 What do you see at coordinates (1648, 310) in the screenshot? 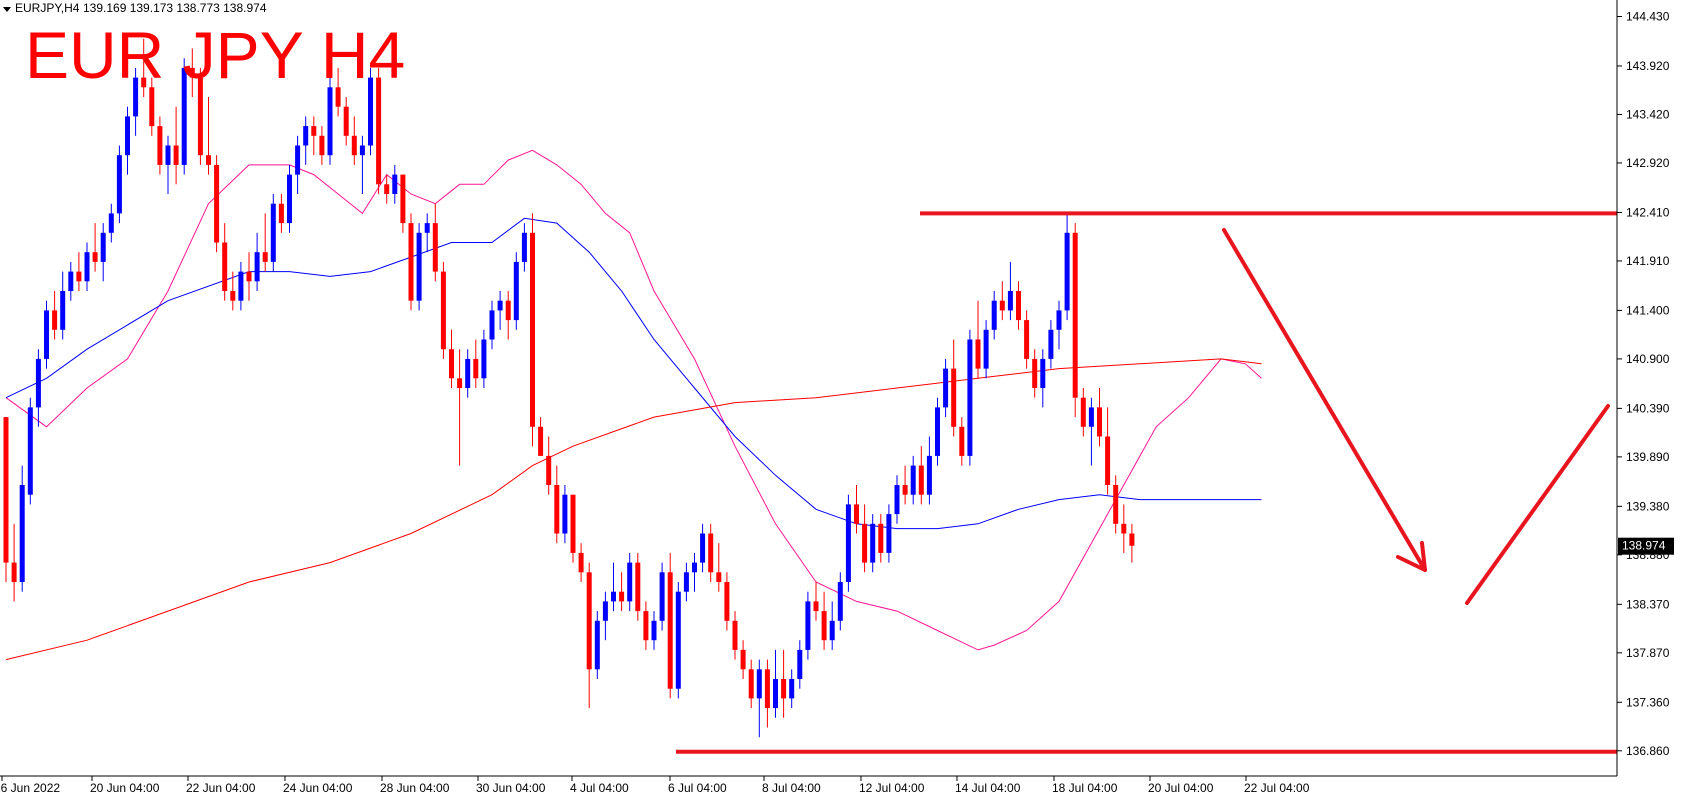
I see `price-tick-label: 141.400` at bounding box center [1648, 310].